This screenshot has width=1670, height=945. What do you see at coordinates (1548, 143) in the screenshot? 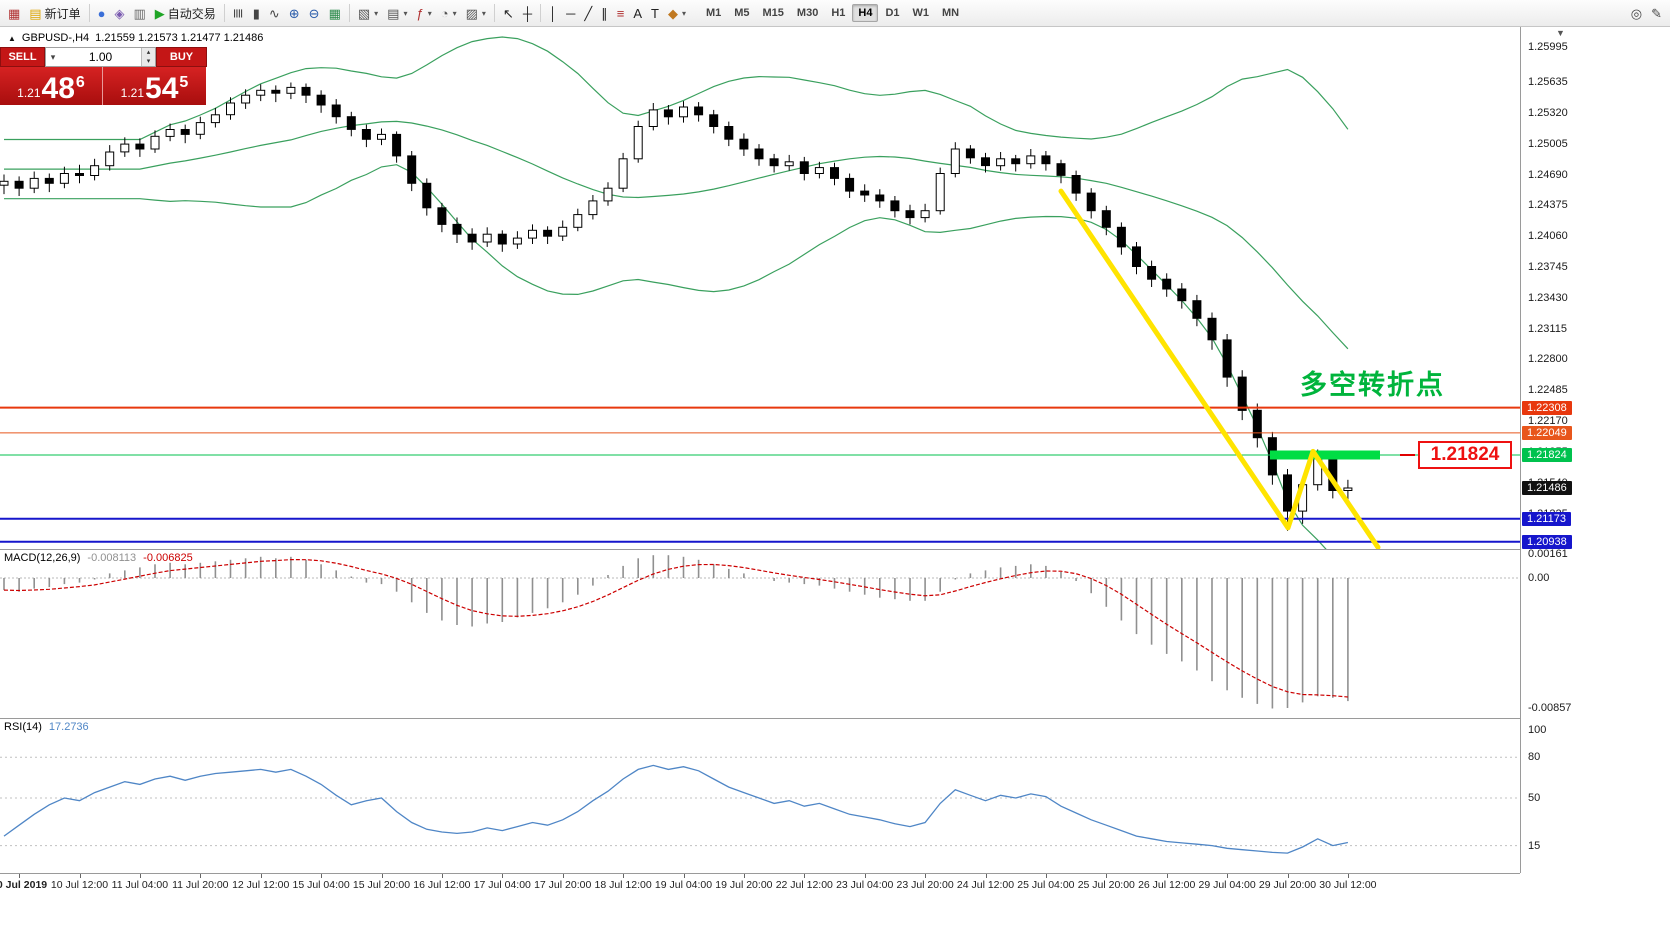
I see `price-axis-label: 1.25005` at bounding box center [1548, 143].